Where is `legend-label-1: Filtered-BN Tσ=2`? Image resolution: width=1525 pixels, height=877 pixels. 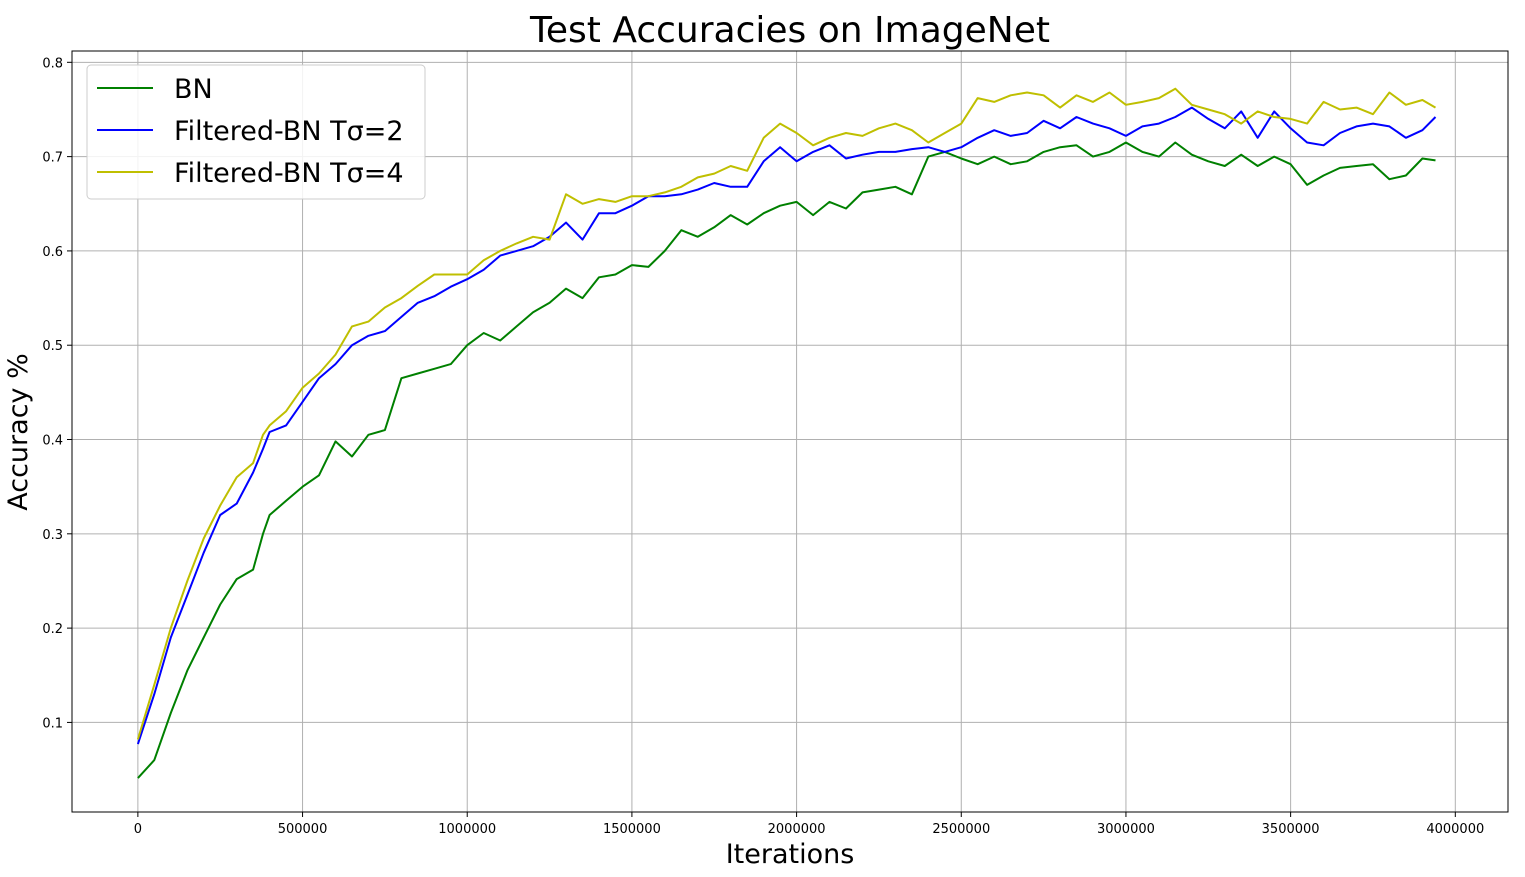
legend-label-1: Filtered-BN Tσ=2 is located at coordinates (289, 131).